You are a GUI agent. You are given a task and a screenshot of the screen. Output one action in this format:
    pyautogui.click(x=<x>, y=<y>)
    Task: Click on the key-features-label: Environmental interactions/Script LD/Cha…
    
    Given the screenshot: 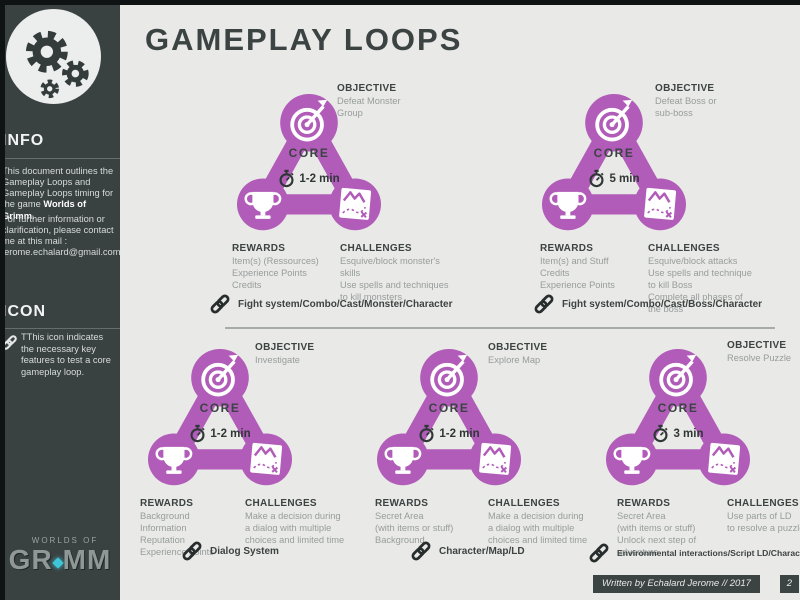 What is the action you would take?
    pyautogui.click(x=708, y=553)
    